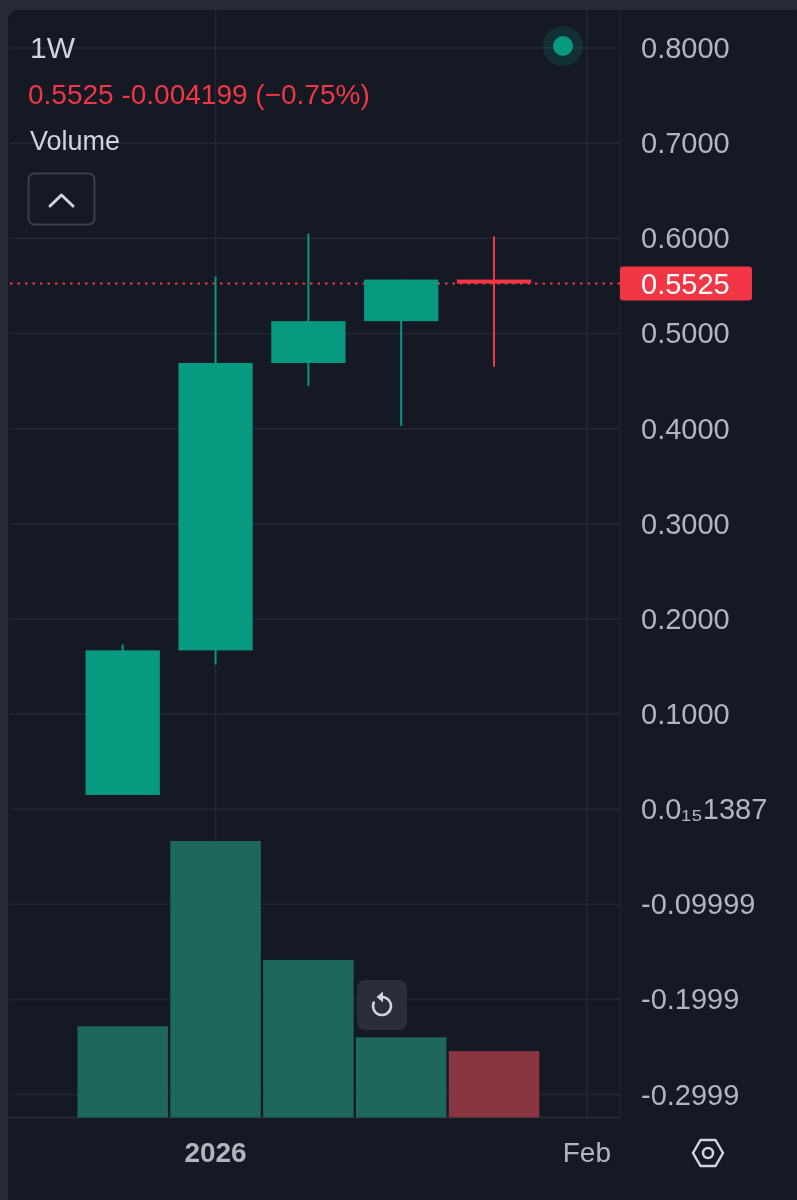 The image size is (797, 1200). Describe the element at coordinates (685, 333) in the screenshot. I see `y-tick-label: 0.5000` at that location.